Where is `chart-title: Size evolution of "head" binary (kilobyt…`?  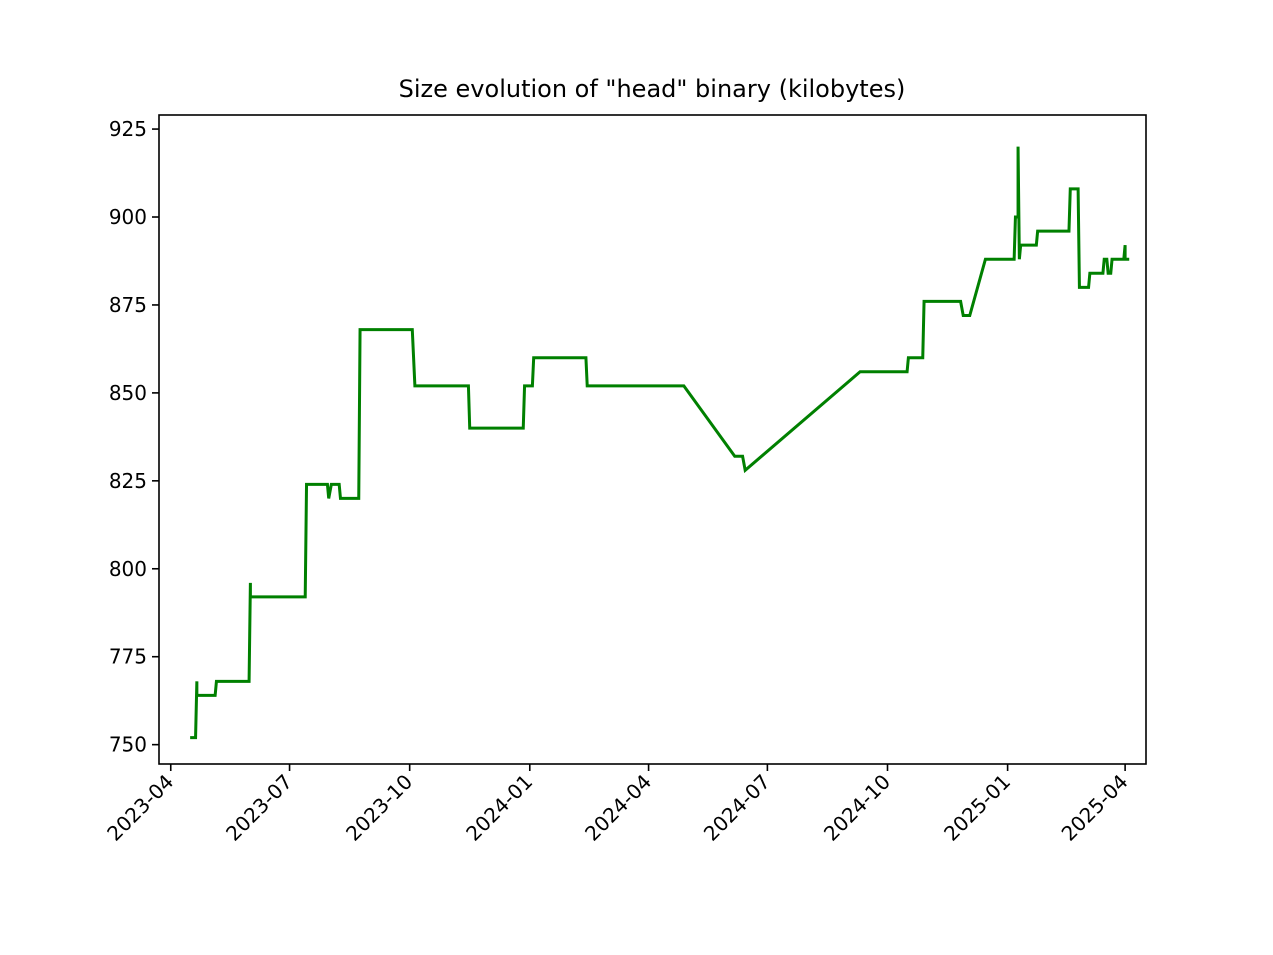 chart-title: Size evolution of "head" binary (kilobyt… is located at coordinates (652, 89).